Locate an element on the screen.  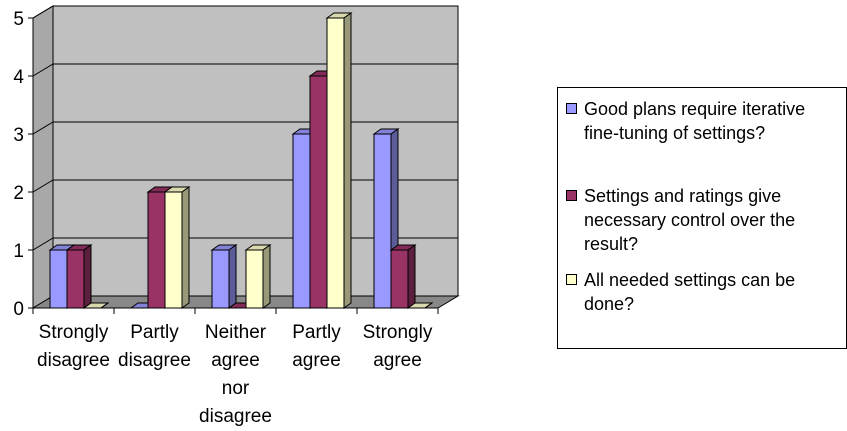
y-axis-ticks: 0 1 2 3 4 5 is located at coordinates (18, 164).